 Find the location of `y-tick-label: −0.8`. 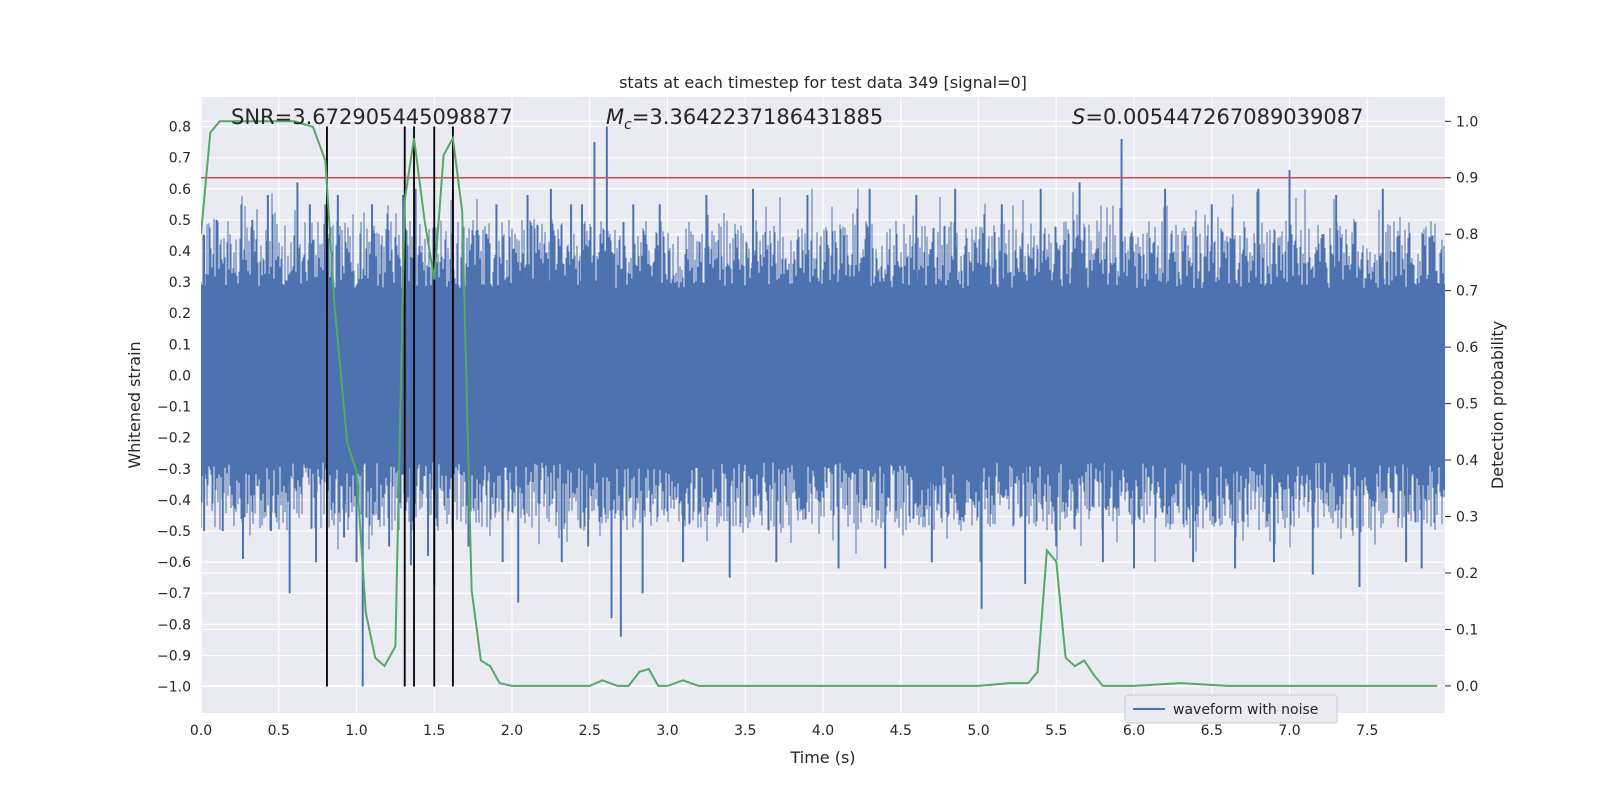

y-tick-label: −0.8 is located at coordinates (174, 625).